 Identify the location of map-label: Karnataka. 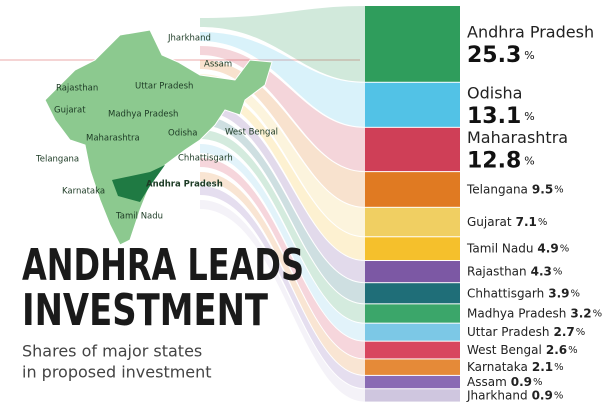
(83, 192).